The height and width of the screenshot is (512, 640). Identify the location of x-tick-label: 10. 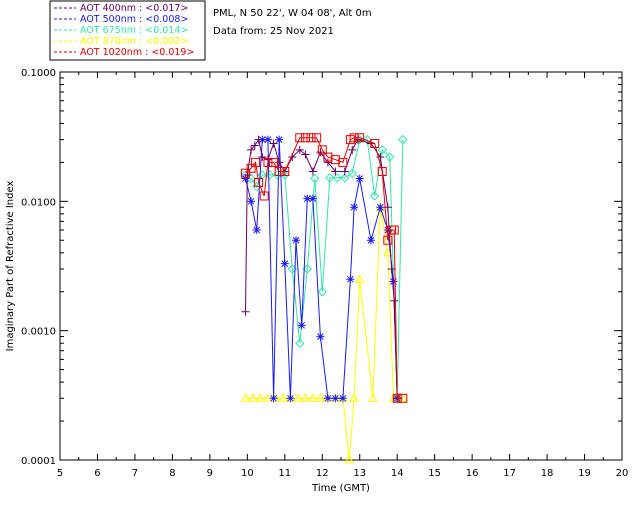
(247, 473).